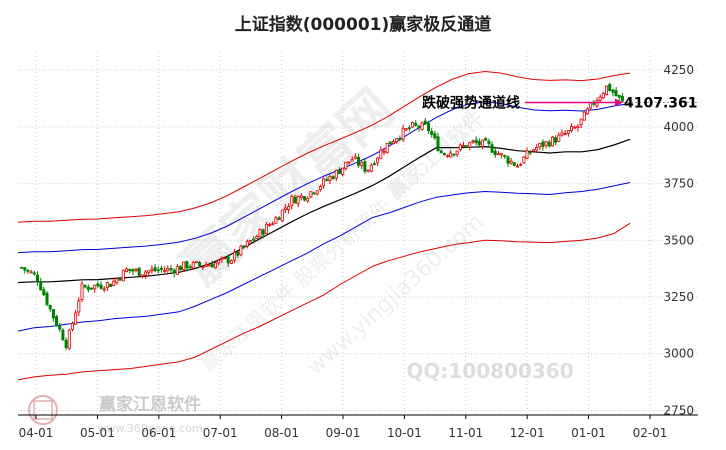 This screenshot has width=726, height=450. Describe the element at coordinates (661, 104) in the screenshot. I see `annotation-value: 4107.361` at that location.